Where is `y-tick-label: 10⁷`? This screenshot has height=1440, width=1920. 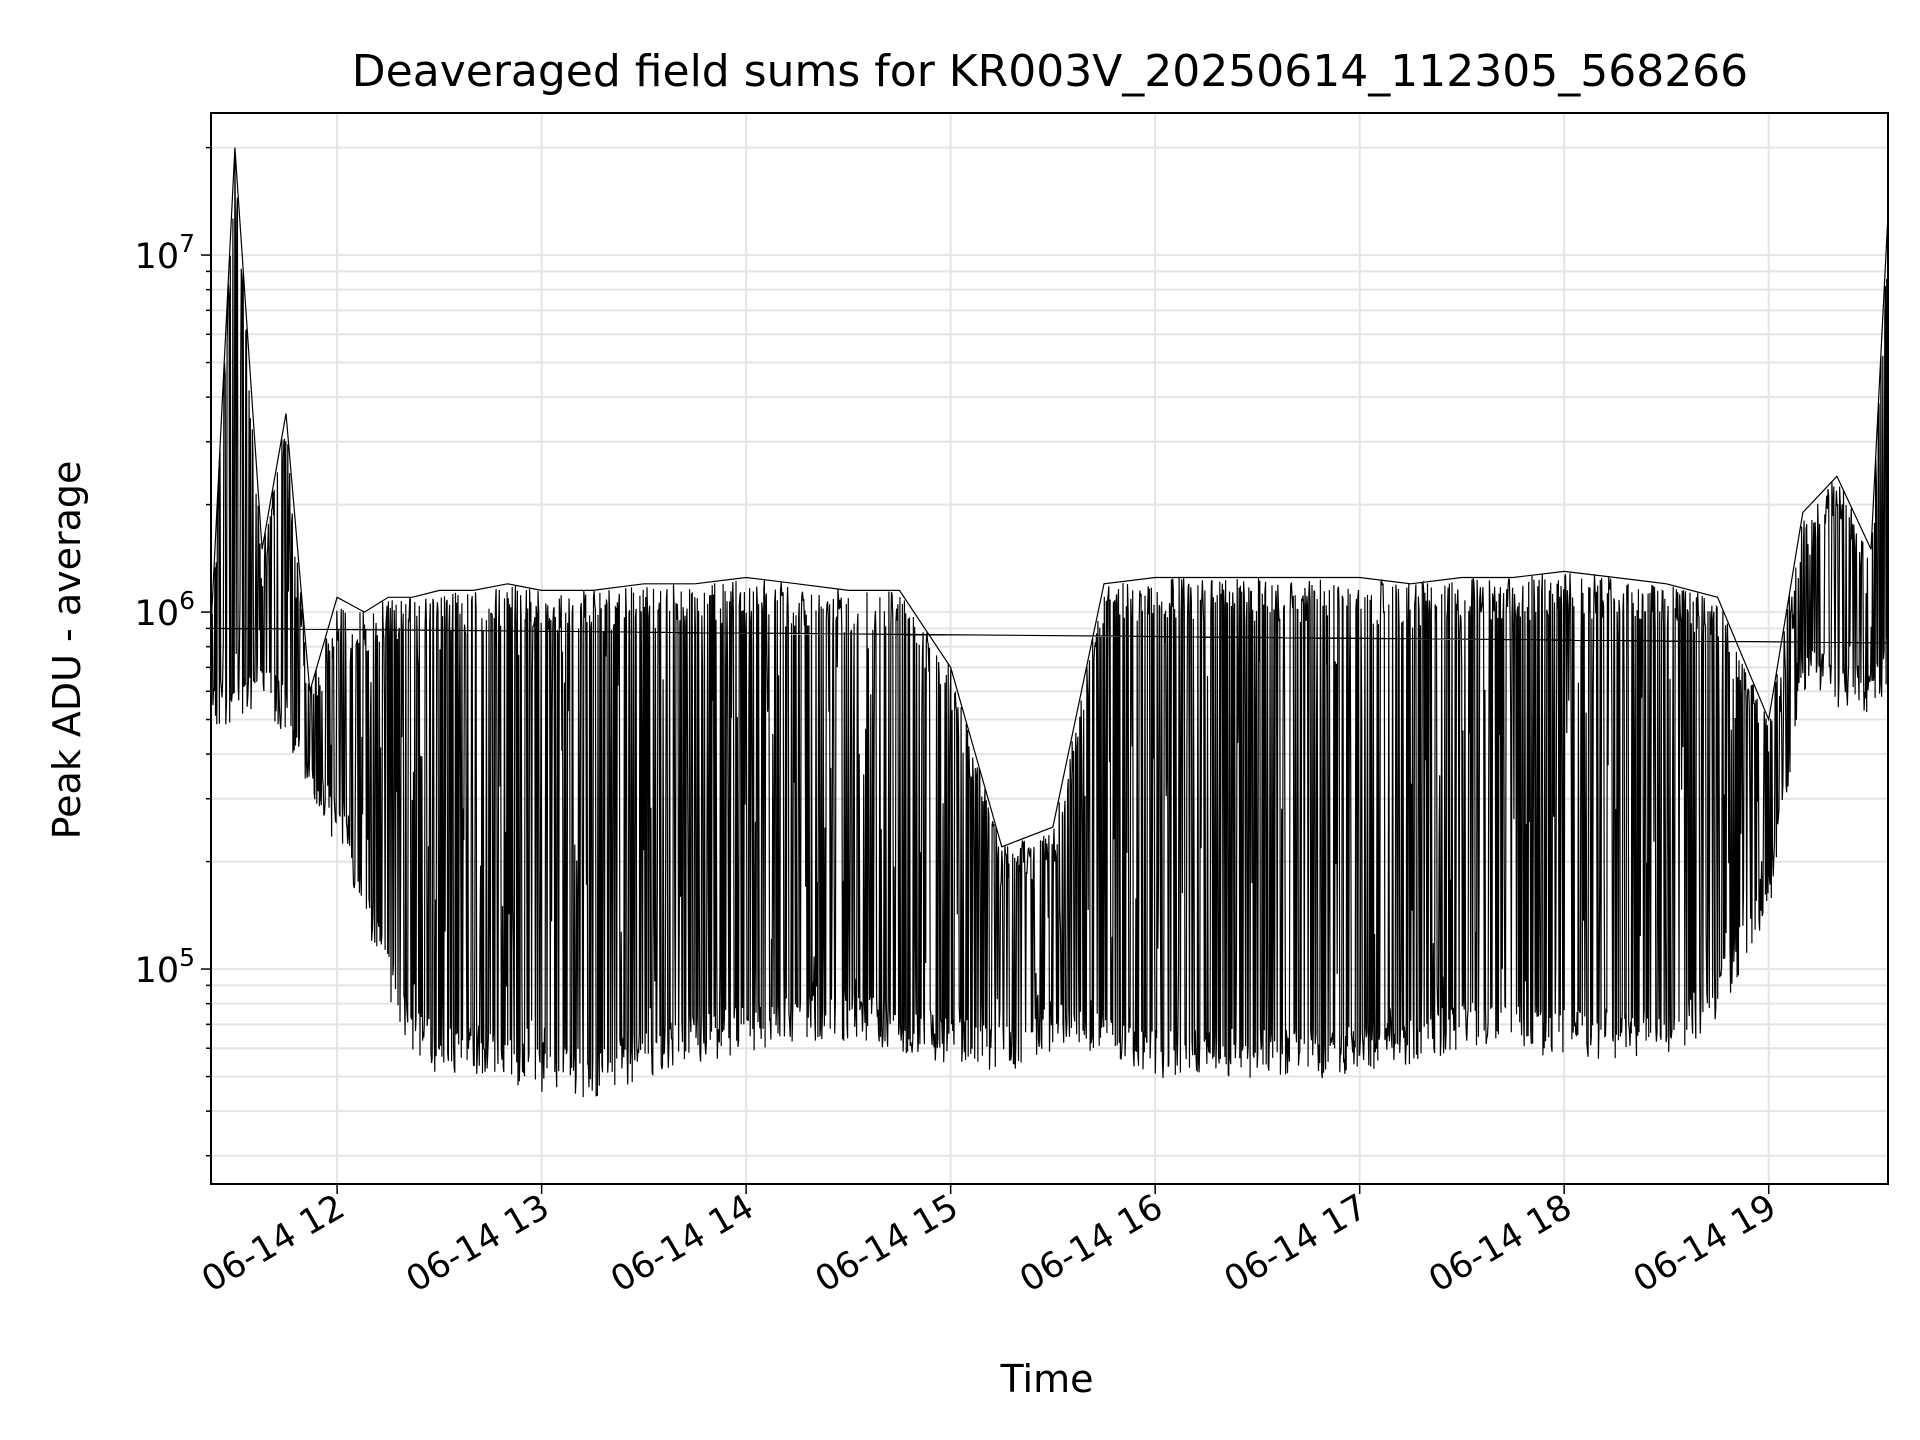 y-tick-label: 10⁷ is located at coordinates (165, 253).